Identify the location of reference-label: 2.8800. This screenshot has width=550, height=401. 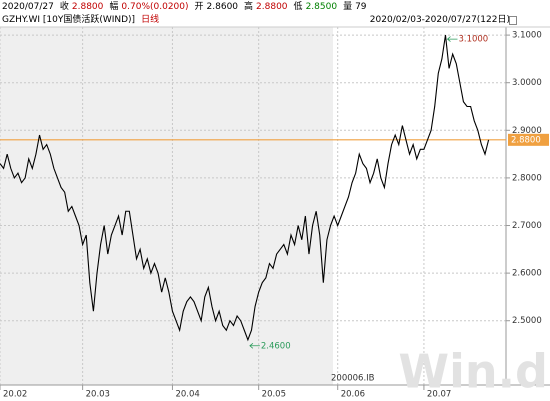
(526, 140).